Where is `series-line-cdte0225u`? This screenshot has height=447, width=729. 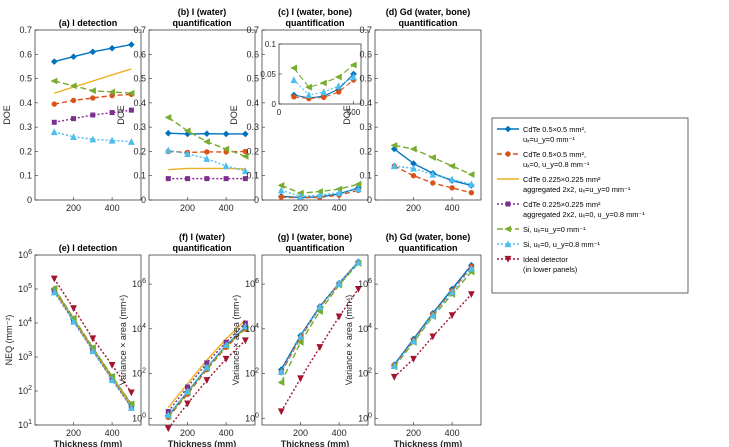 series-line-cdte0225u is located at coordinates (93, 116).